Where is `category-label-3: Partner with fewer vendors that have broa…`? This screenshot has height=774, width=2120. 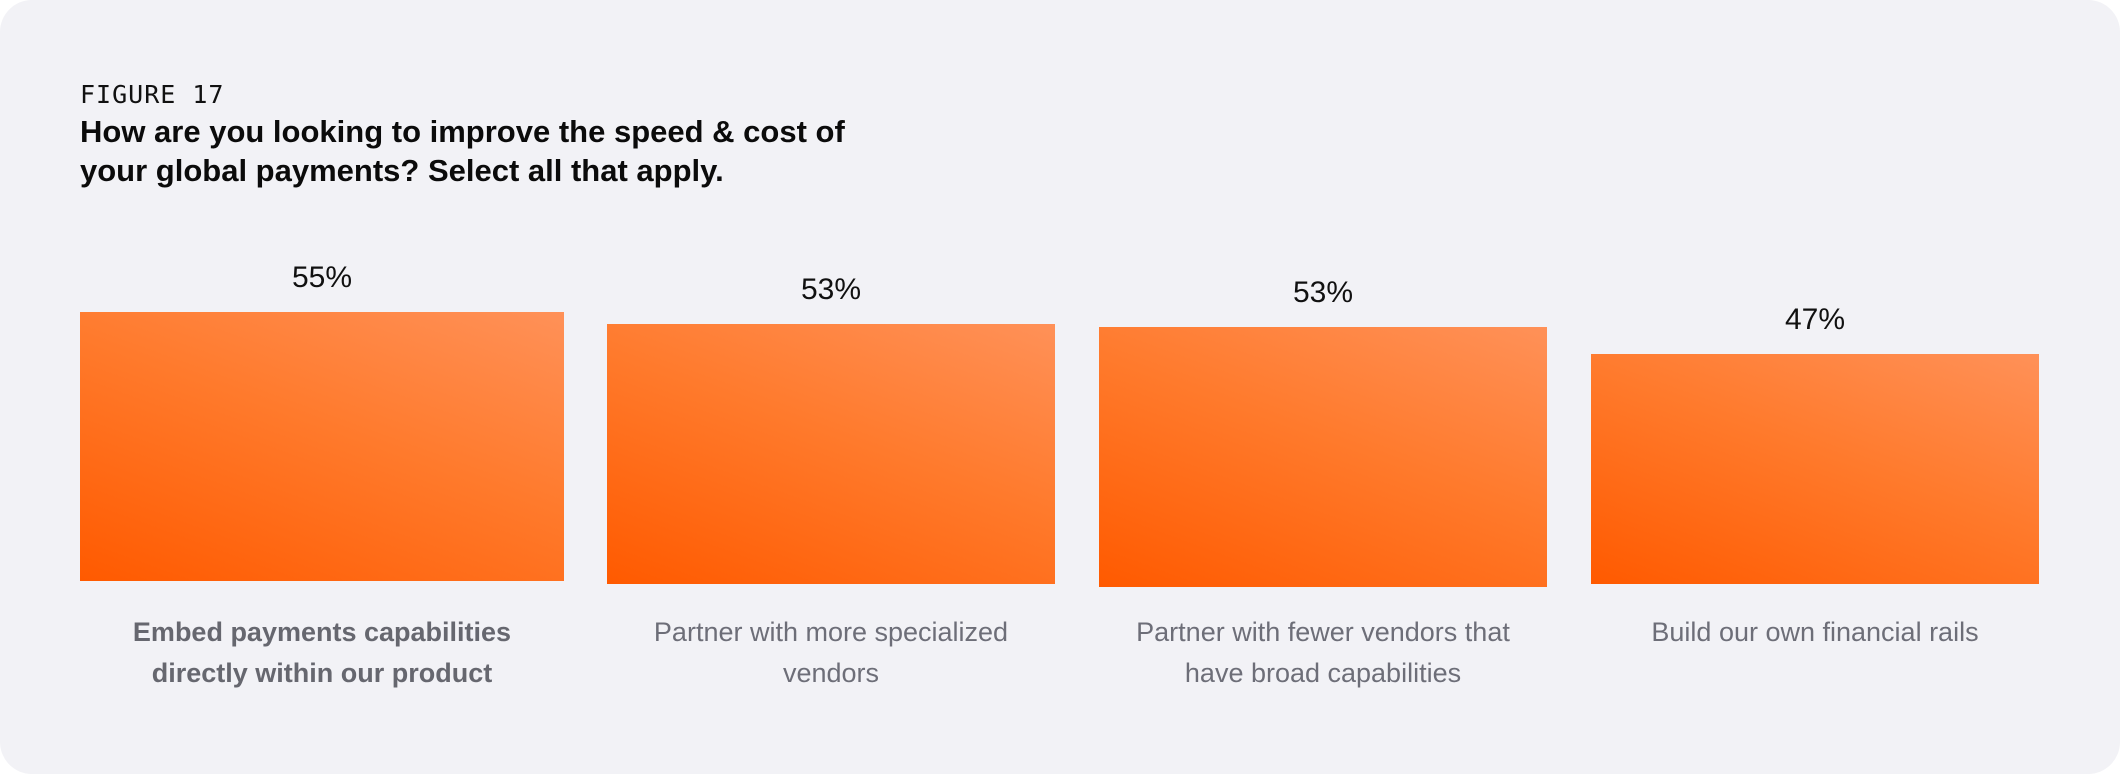 category-label-3: Partner with fewer vendors that have broa… is located at coordinates (1323, 653).